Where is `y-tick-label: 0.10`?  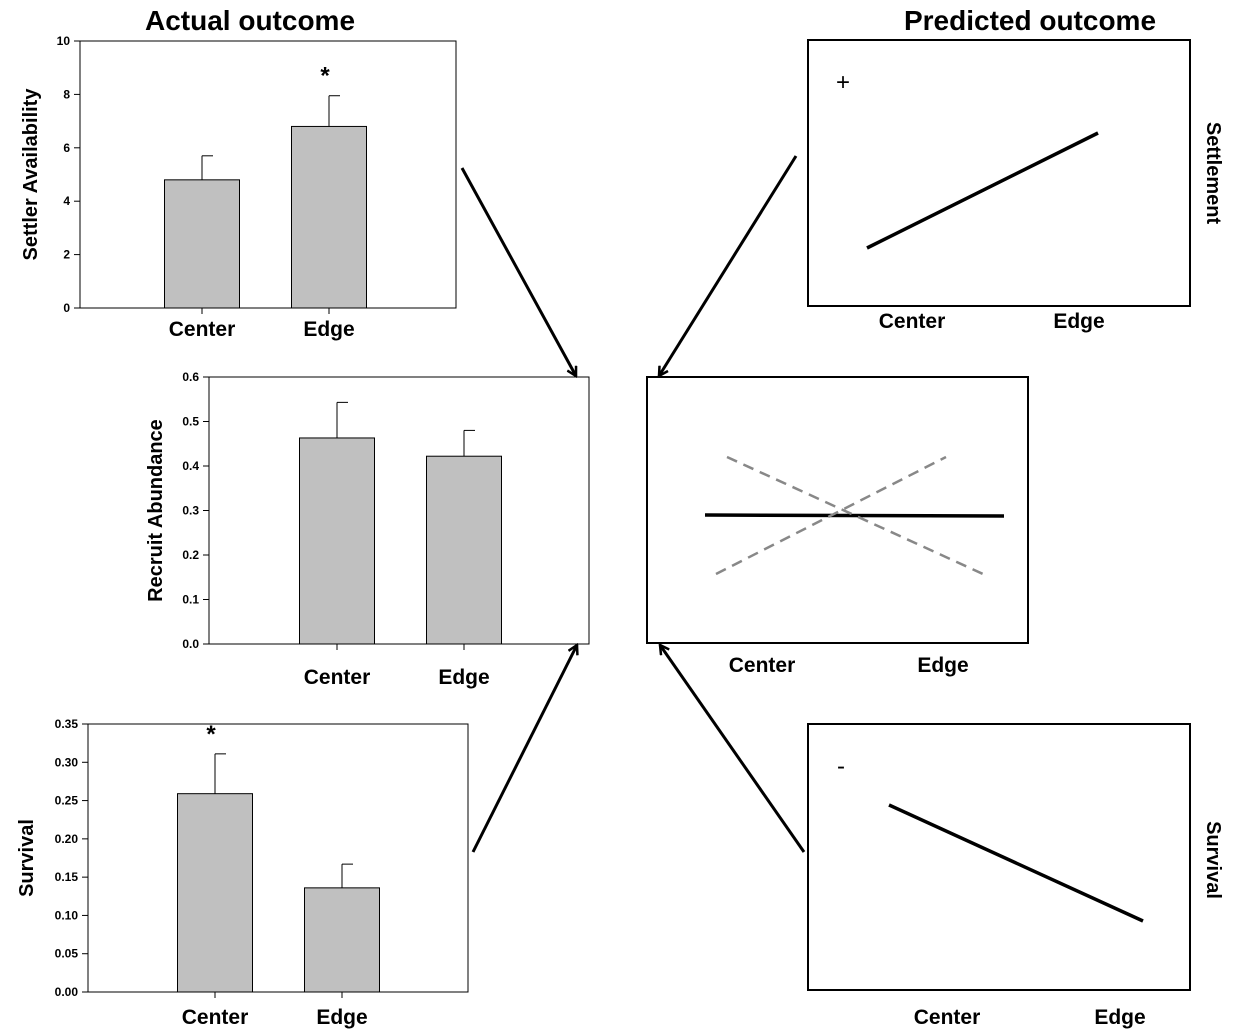
y-tick-label: 0.10 is located at coordinates (67, 915).